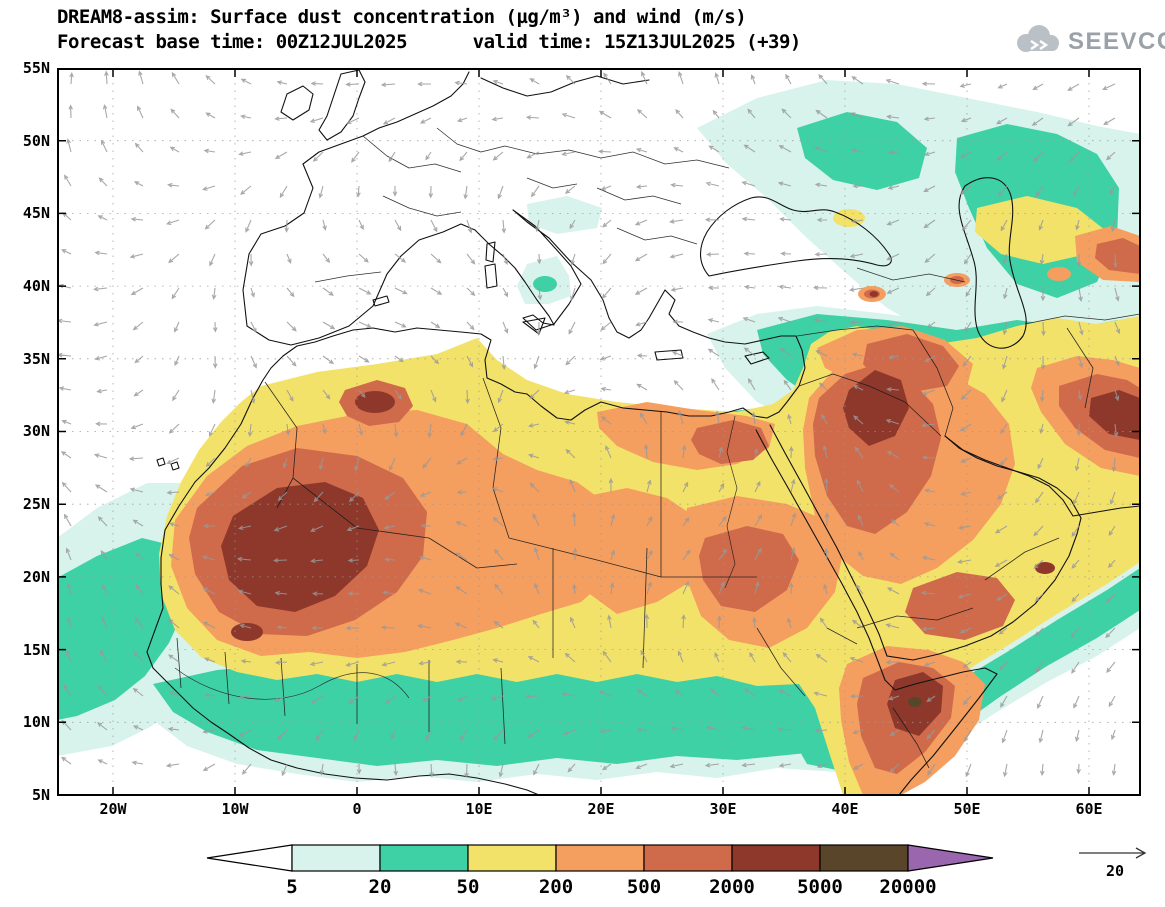 This screenshot has width=1165, height=907. What do you see at coordinates (723, 809) in the screenshot?
I see `lon-label: 30E` at bounding box center [723, 809].